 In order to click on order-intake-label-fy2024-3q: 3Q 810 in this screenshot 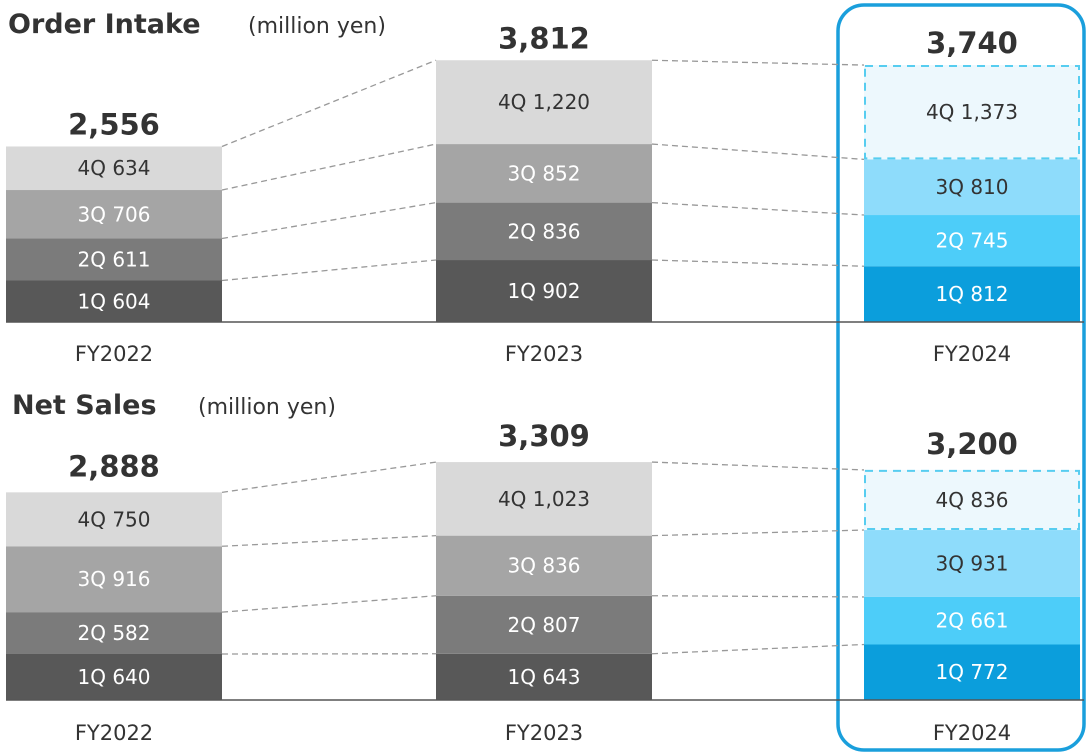, I will do `click(972, 187)`.